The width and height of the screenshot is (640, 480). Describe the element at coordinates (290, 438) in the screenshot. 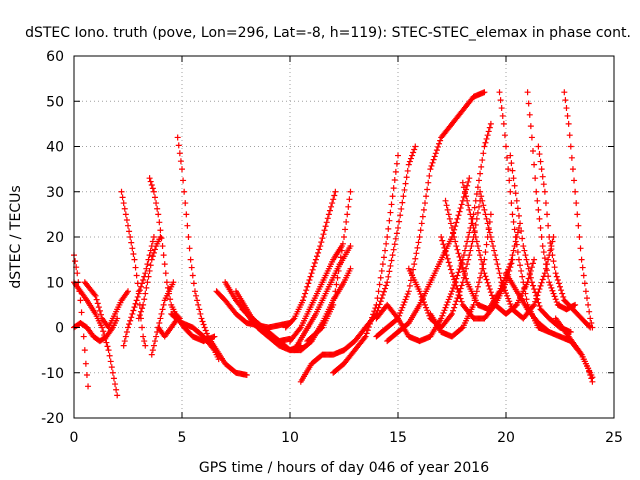

I see `x-tick-label: 10` at that location.